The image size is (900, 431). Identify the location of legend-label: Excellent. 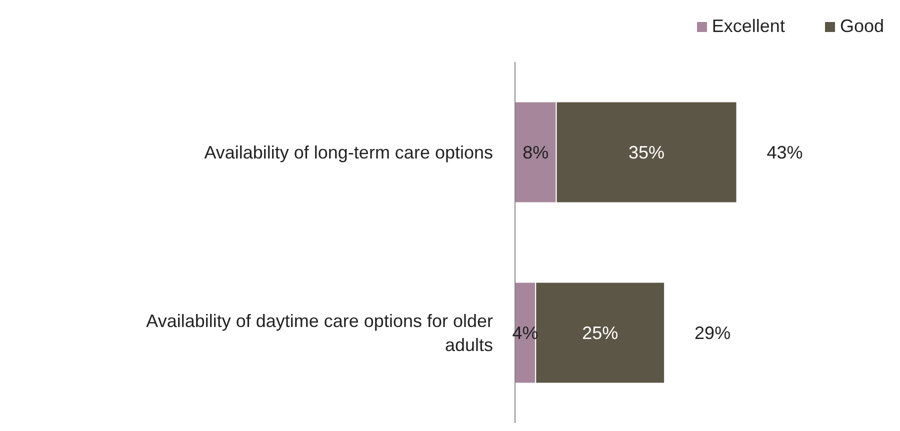
(748, 26).